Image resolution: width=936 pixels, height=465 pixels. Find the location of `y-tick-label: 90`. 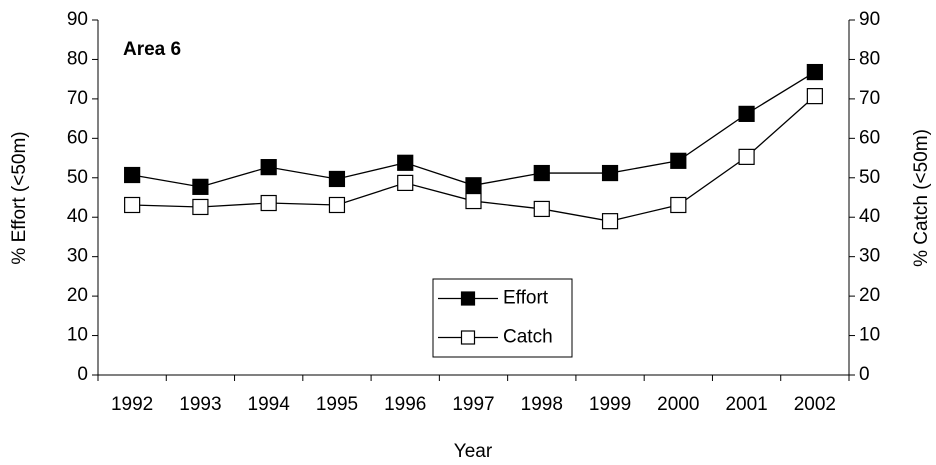

y-tick-label: 90 is located at coordinates (77, 19).